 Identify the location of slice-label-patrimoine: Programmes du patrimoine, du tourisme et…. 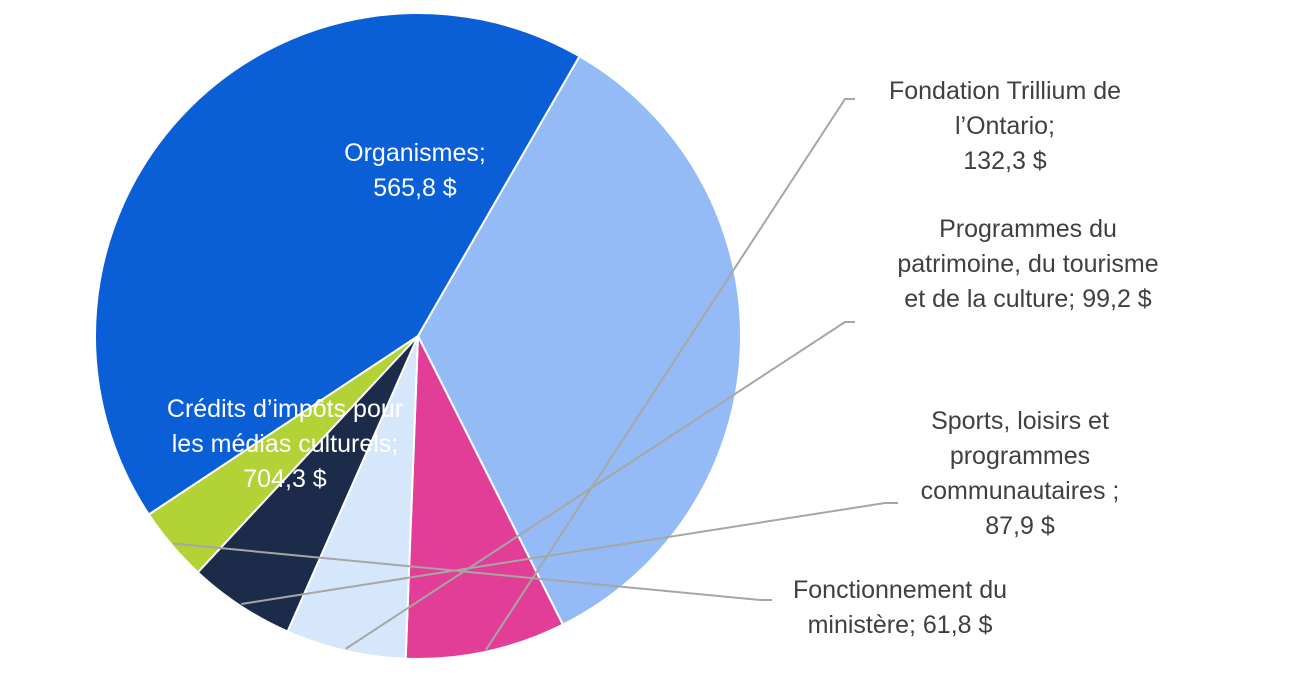
(1028, 264).